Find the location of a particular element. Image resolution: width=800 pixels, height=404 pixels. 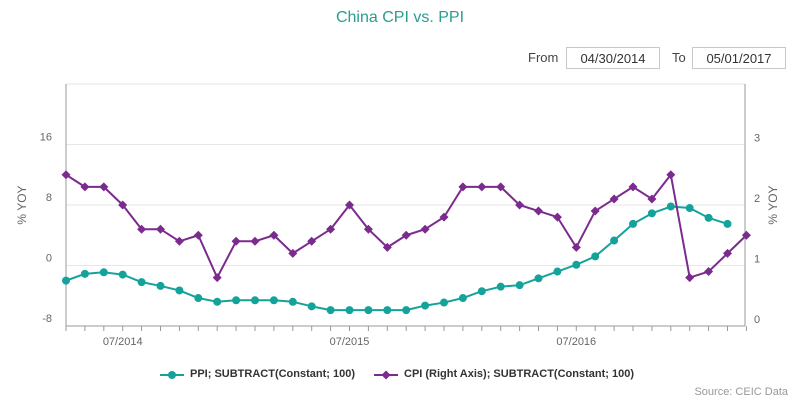

chart-title: China CPI vs. PPI is located at coordinates (400, 17).